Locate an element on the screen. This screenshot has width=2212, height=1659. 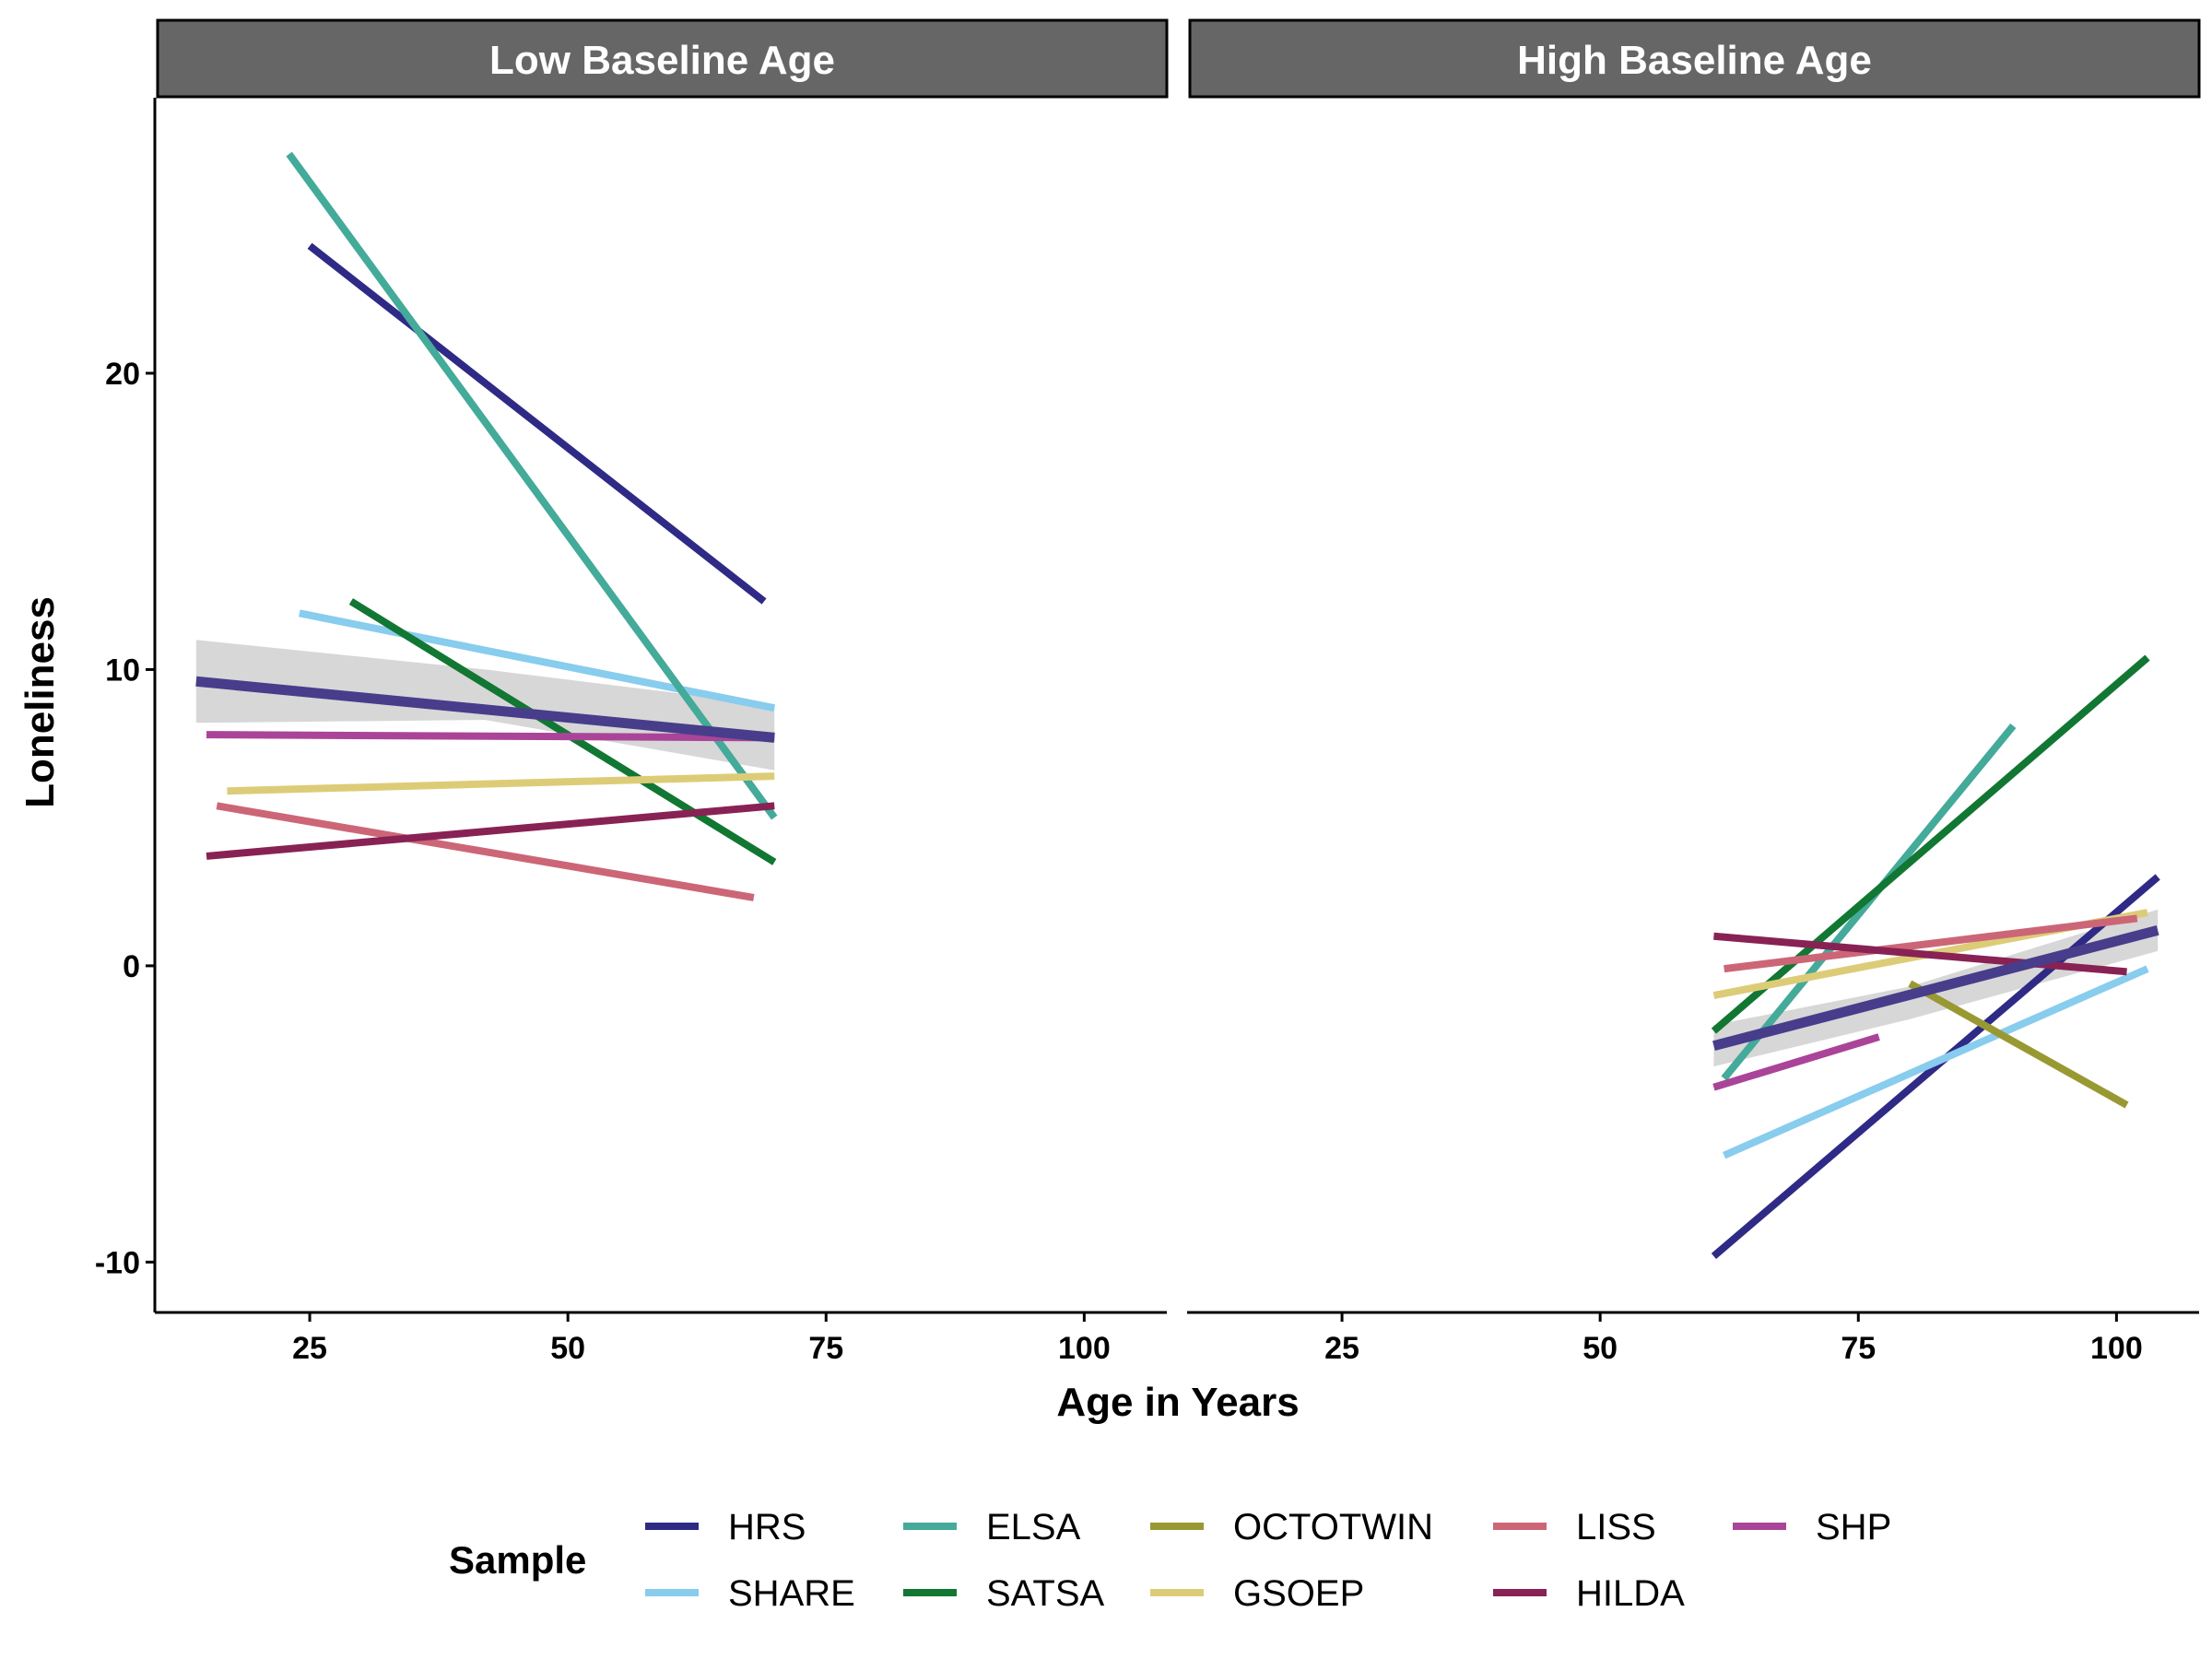
y-tick-label: 20 is located at coordinates (122, 374).